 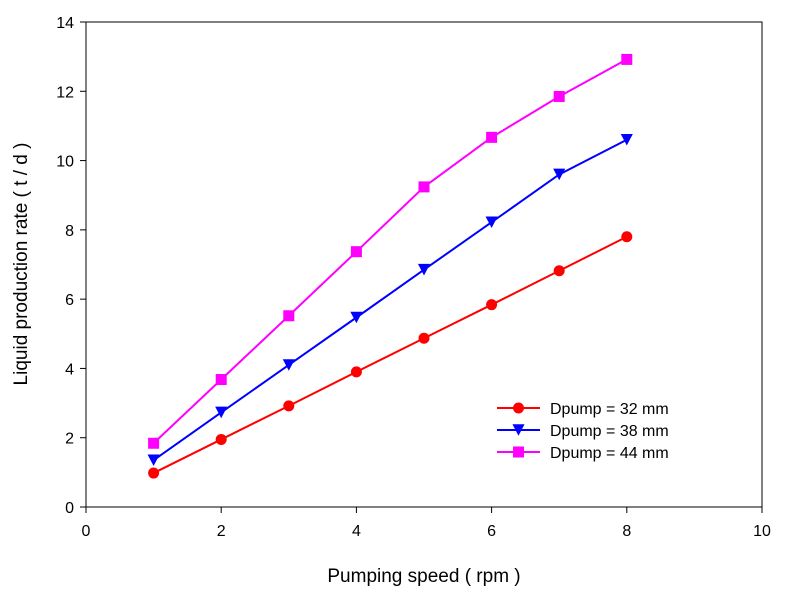 I want to click on x-axis-title: Pumping speed ( rpm ), so click(x=423, y=576).